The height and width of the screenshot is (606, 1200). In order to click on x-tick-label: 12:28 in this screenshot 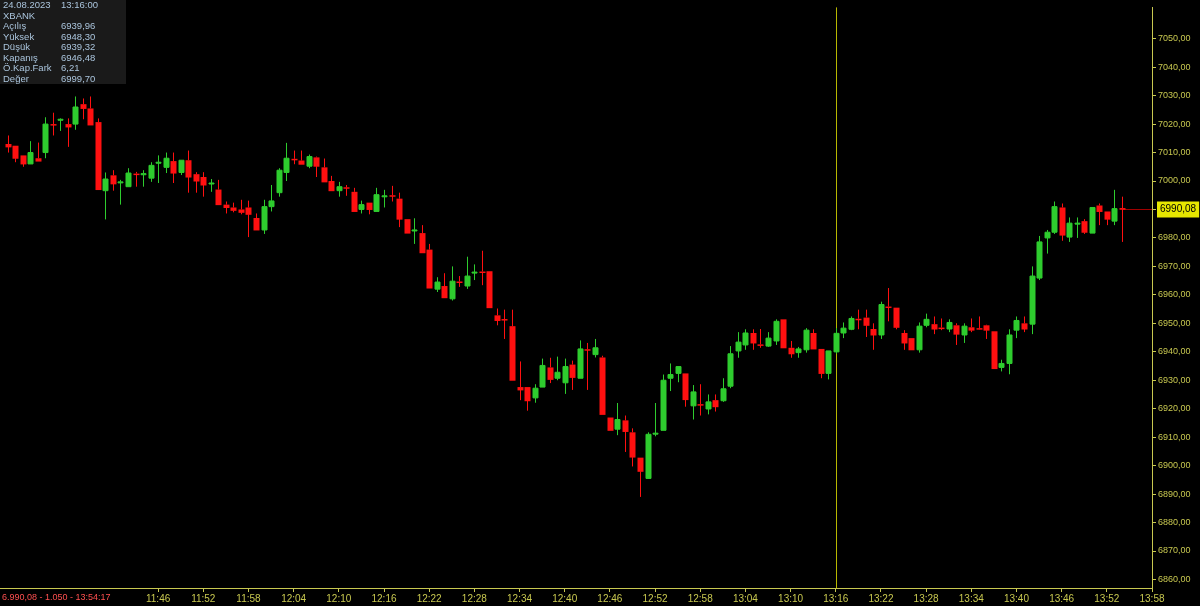, I will do `click(474, 598)`.